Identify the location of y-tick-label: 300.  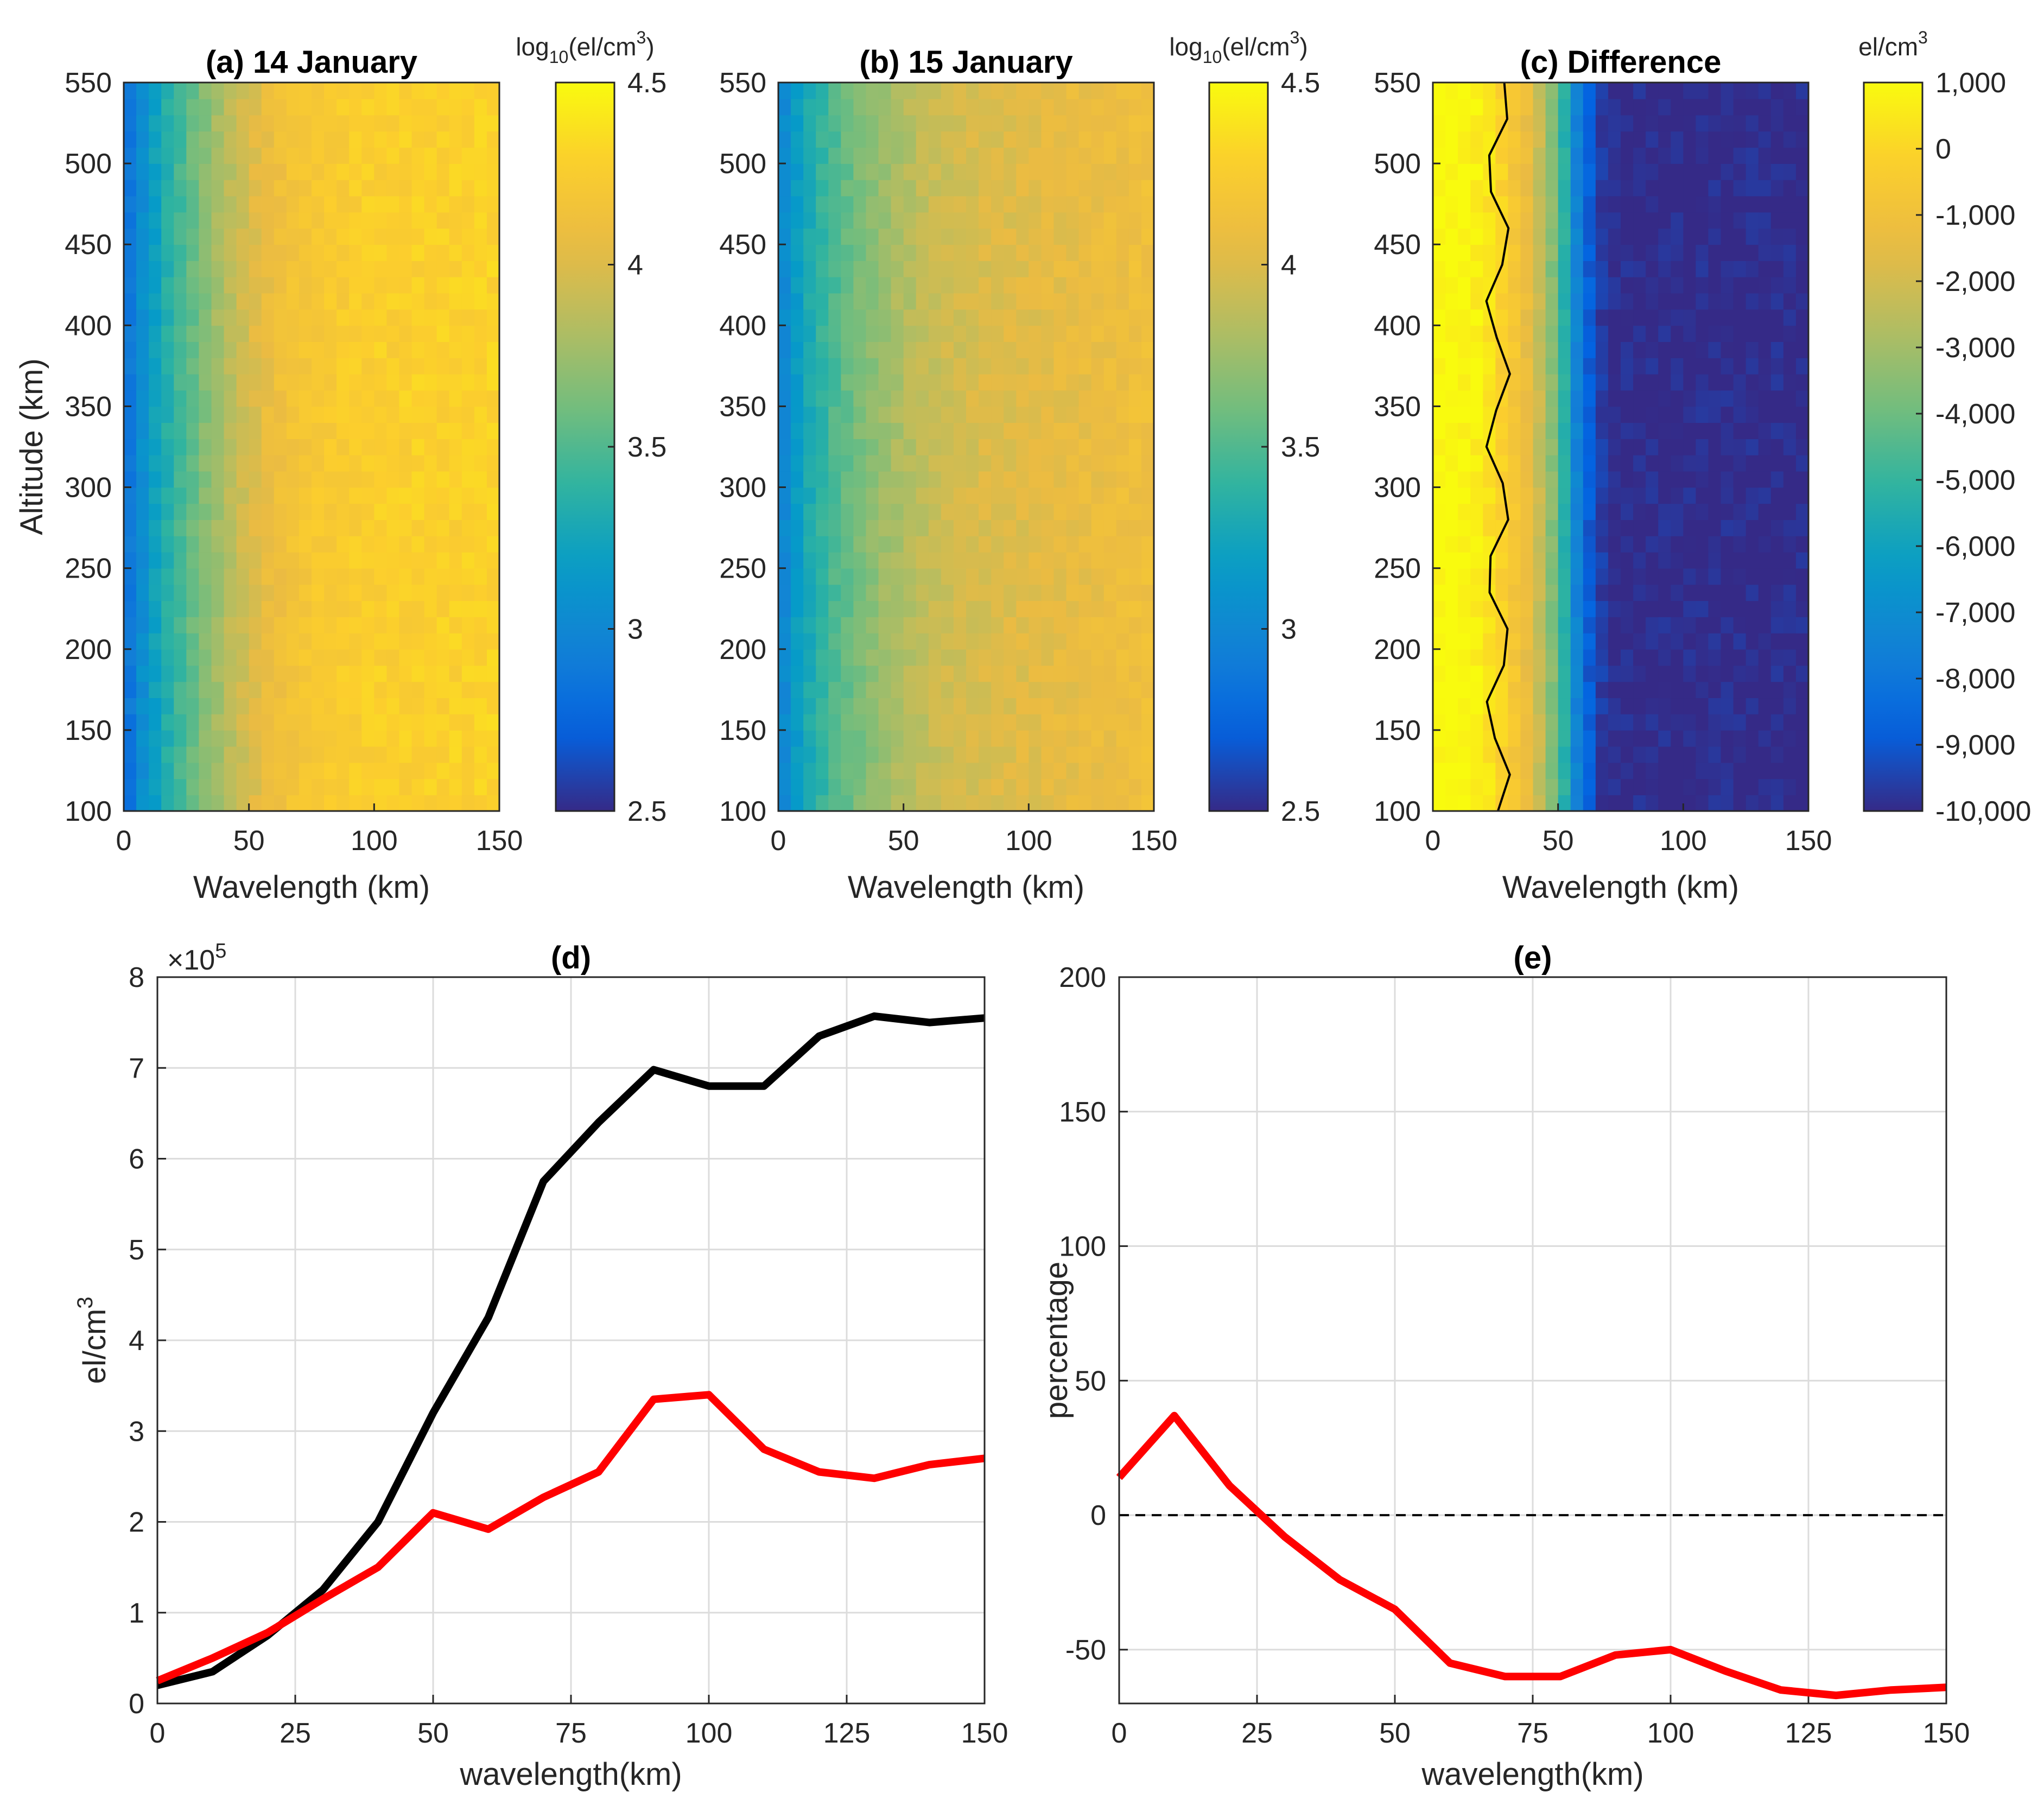
(88, 488).